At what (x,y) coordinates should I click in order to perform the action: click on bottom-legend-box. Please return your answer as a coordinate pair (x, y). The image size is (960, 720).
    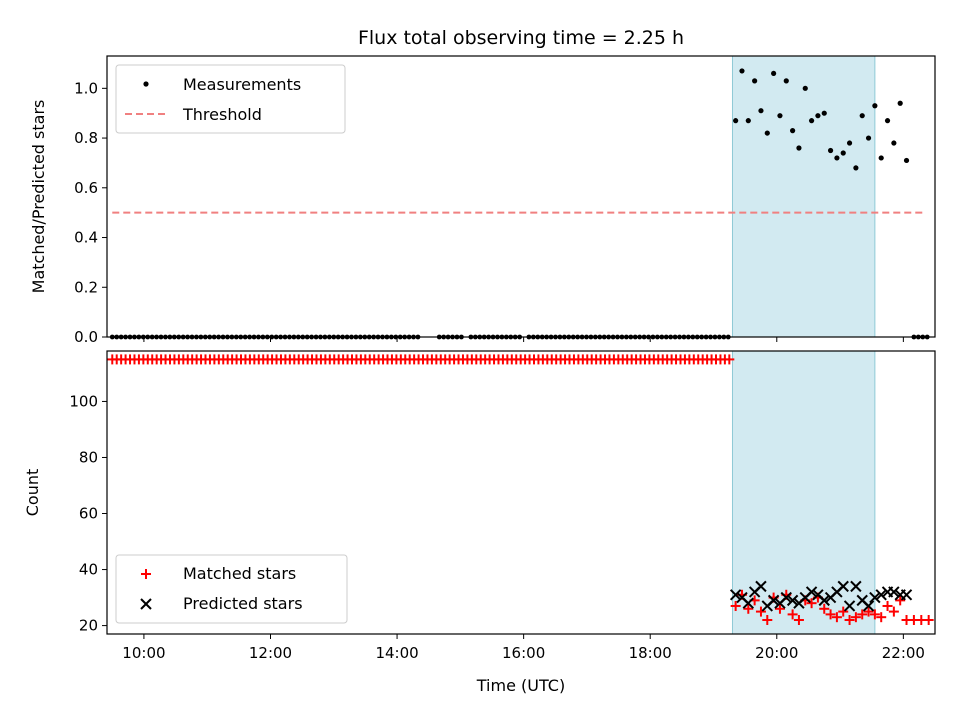
    Looking at the image, I should click on (231, 589).